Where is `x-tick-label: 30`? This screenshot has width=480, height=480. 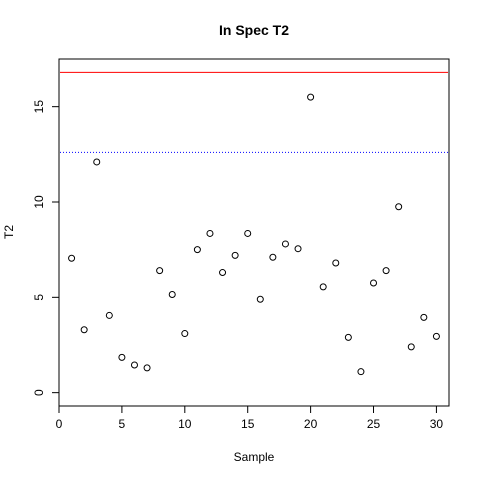
x-tick-label: 30 is located at coordinates (437, 424).